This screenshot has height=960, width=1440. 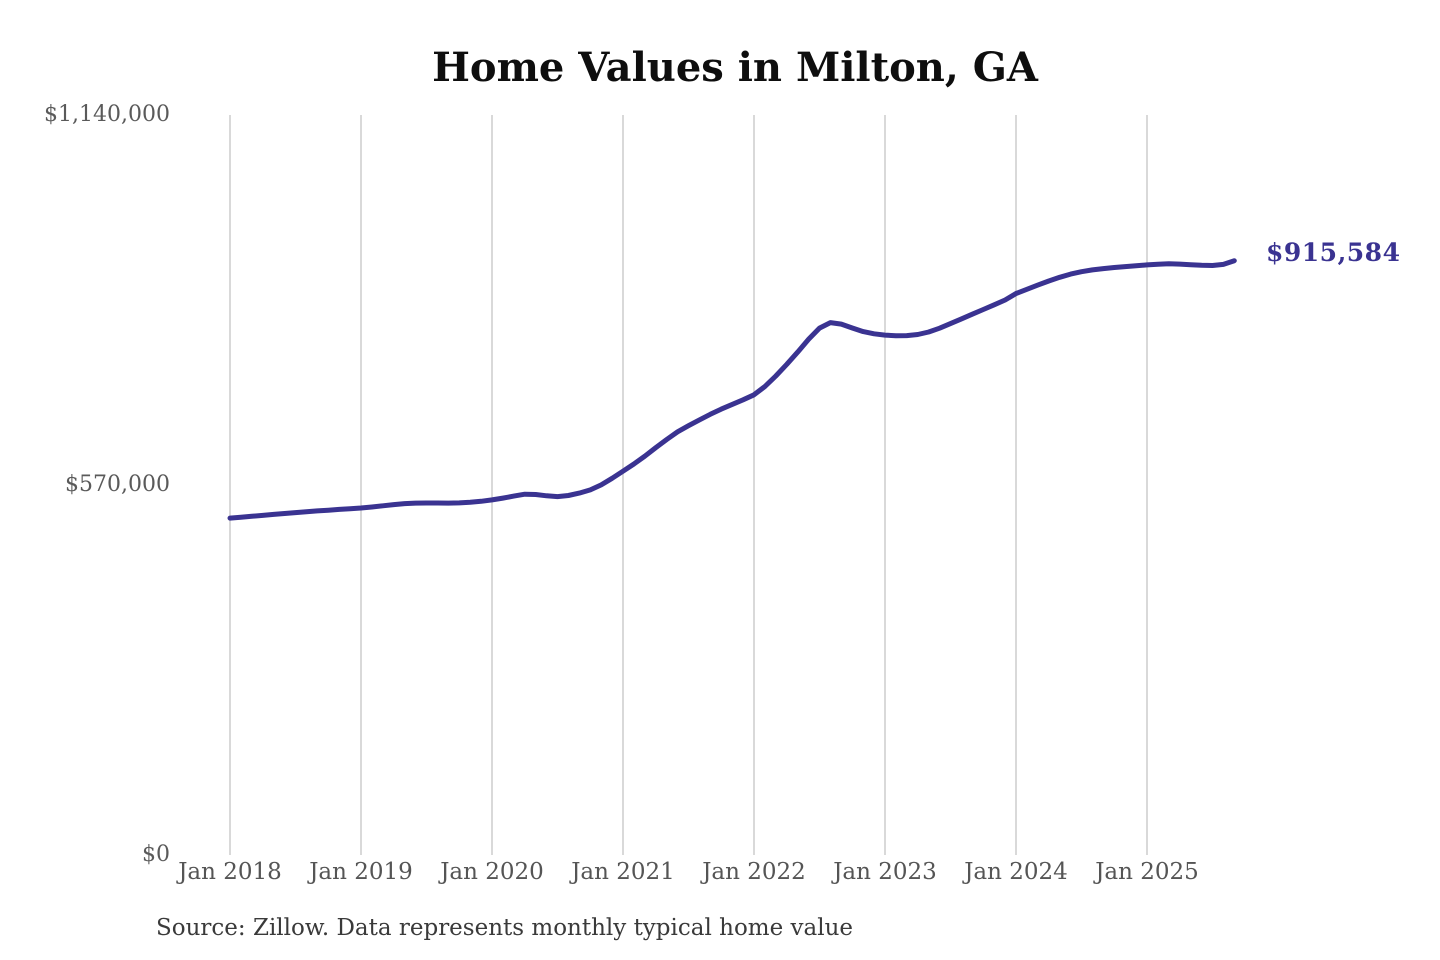 What do you see at coordinates (735, 67) in the screenshot?
I see `chart-title: Home Values in Milton, GA` at bounding box center [735, 67].